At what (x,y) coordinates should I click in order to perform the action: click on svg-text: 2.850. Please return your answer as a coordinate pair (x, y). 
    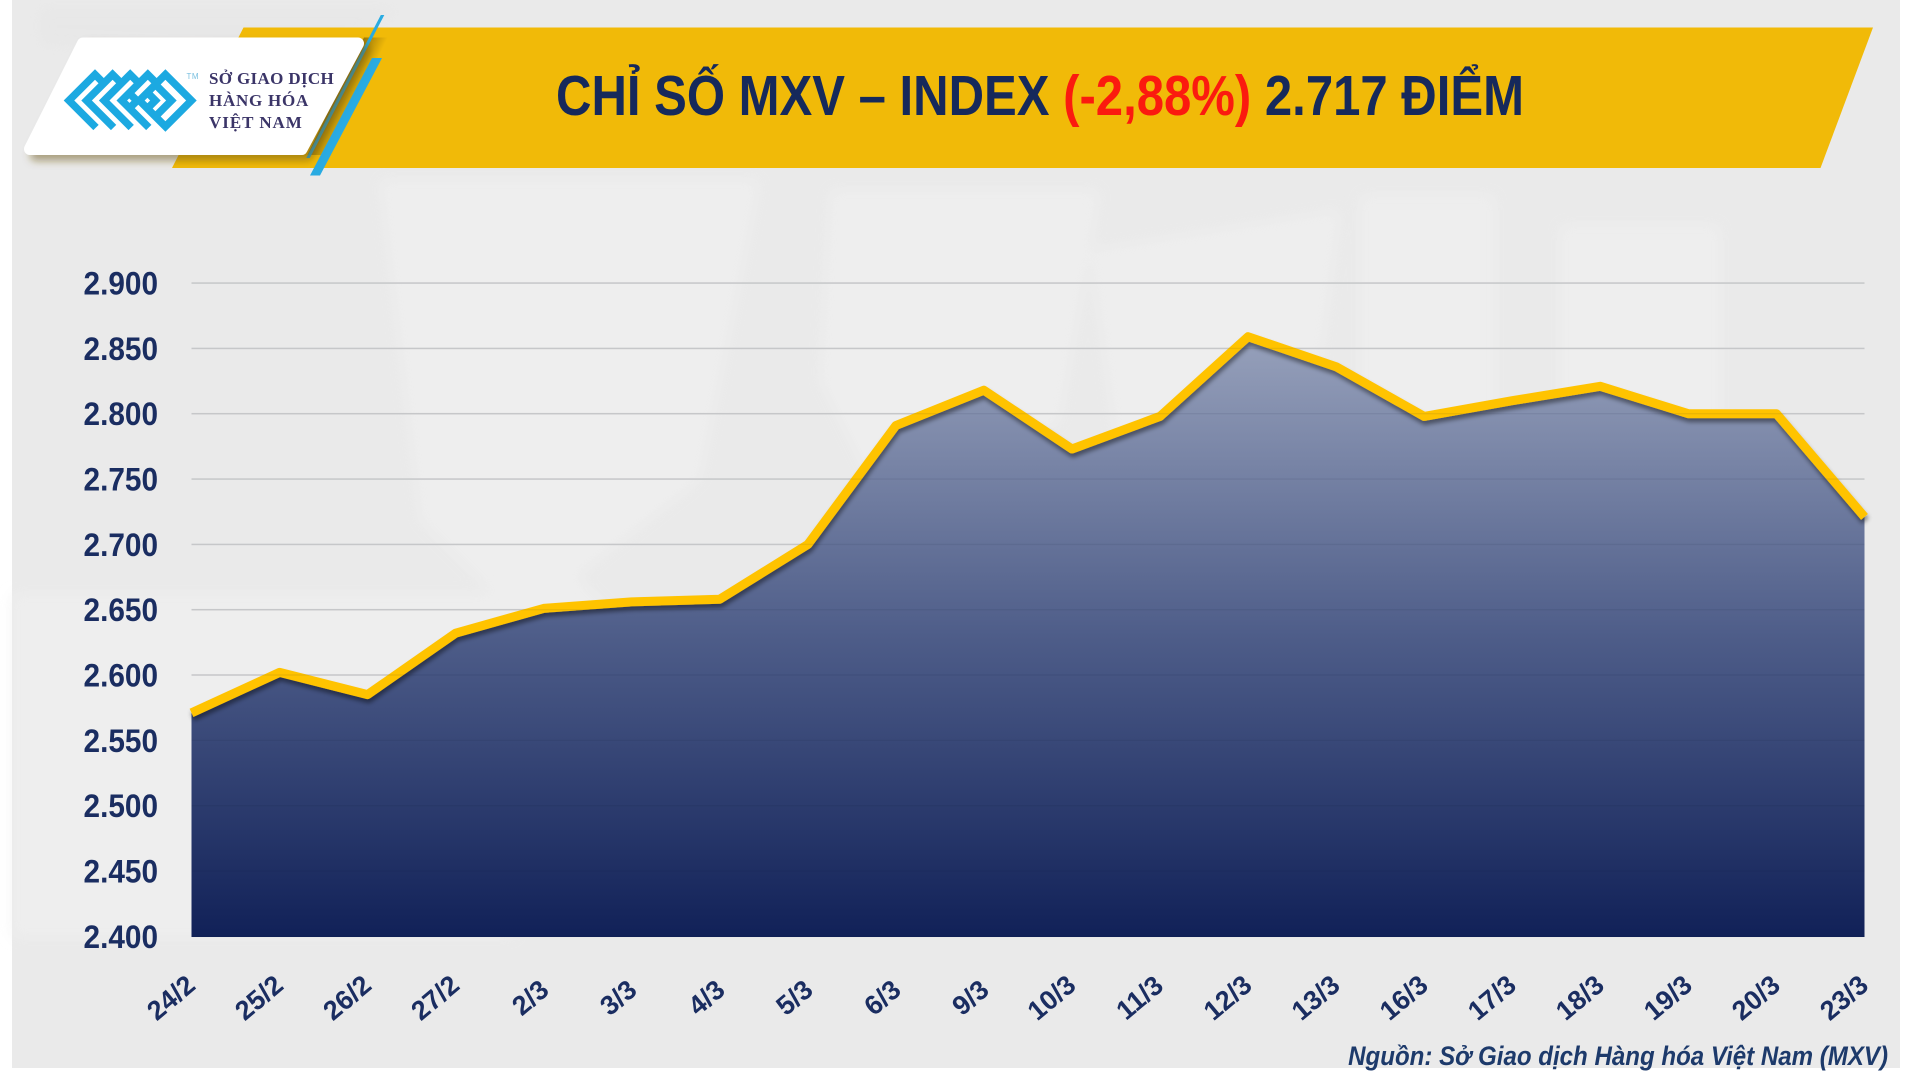
    Looking at the image, I should click on (121, 349).